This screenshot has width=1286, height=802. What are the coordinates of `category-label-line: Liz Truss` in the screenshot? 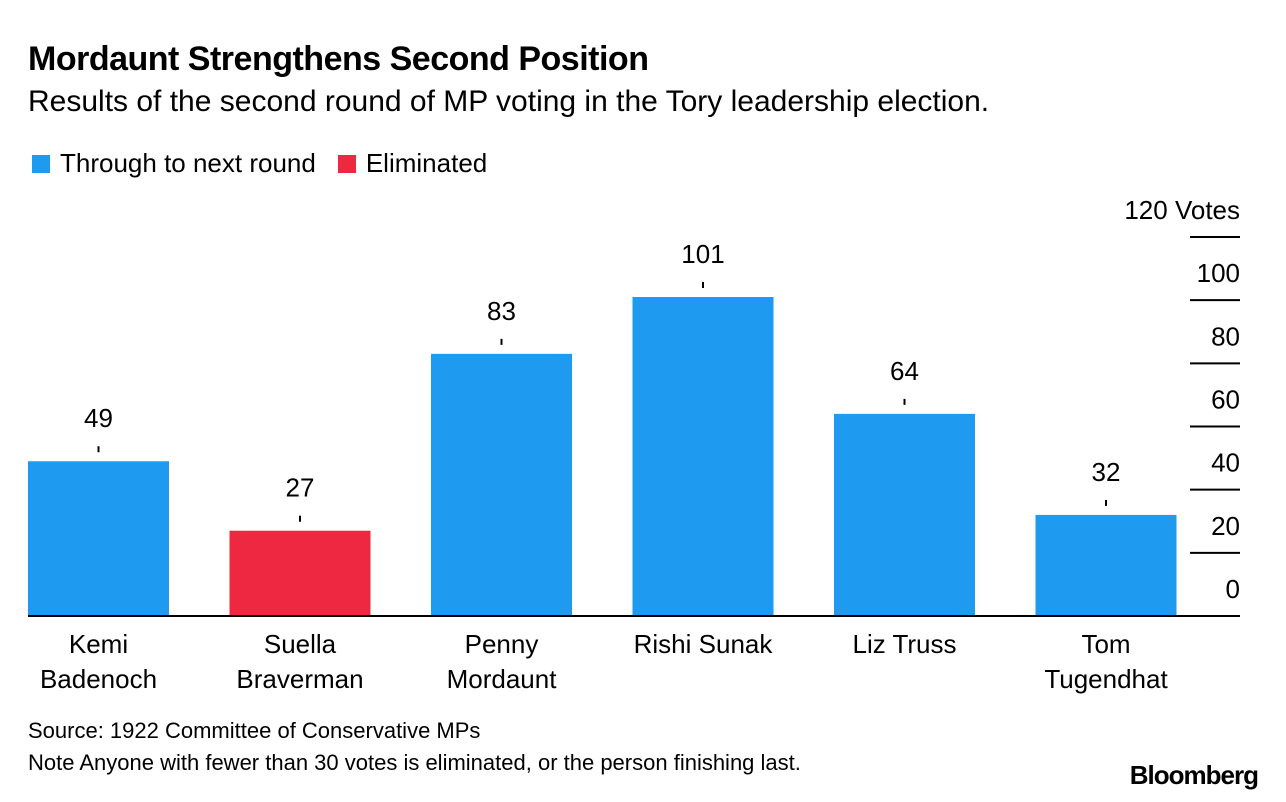 It's located at (904, 644).